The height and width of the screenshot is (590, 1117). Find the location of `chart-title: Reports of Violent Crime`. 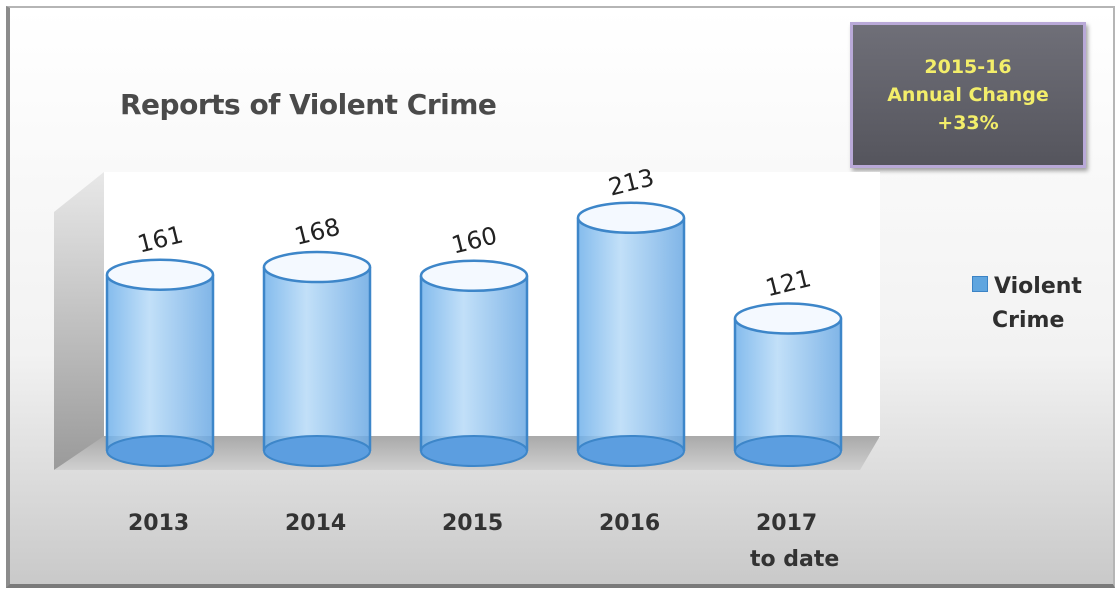

chart-title: Reports of Violent Crime is located at coordinates (308, 104).